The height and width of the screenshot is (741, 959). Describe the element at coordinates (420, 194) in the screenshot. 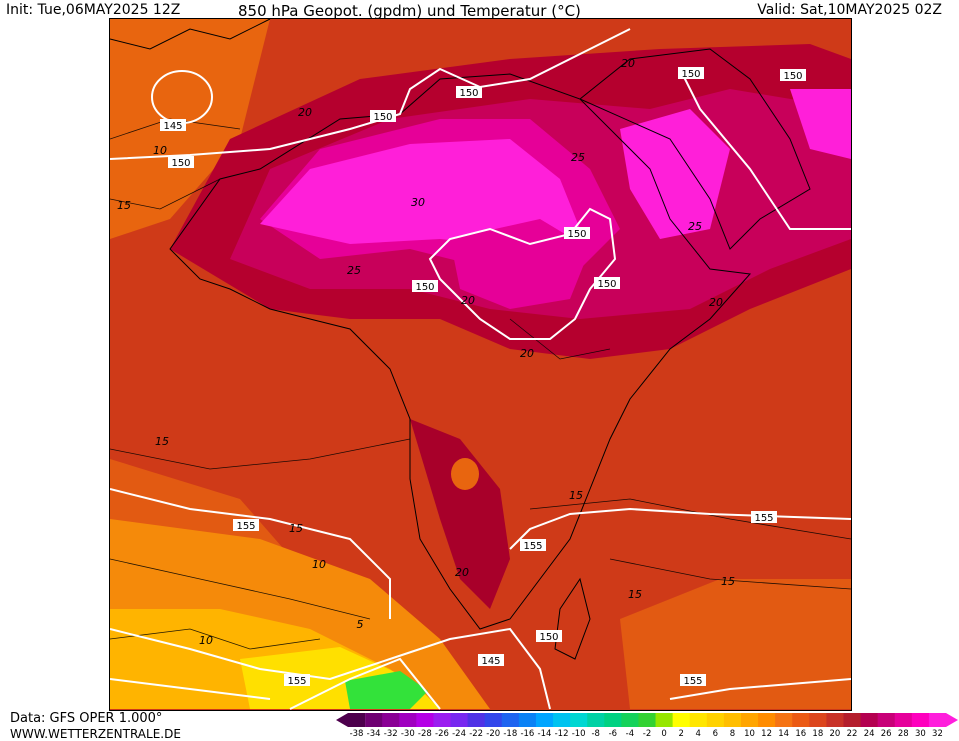

I see `temp-field-core-hot` at that location.